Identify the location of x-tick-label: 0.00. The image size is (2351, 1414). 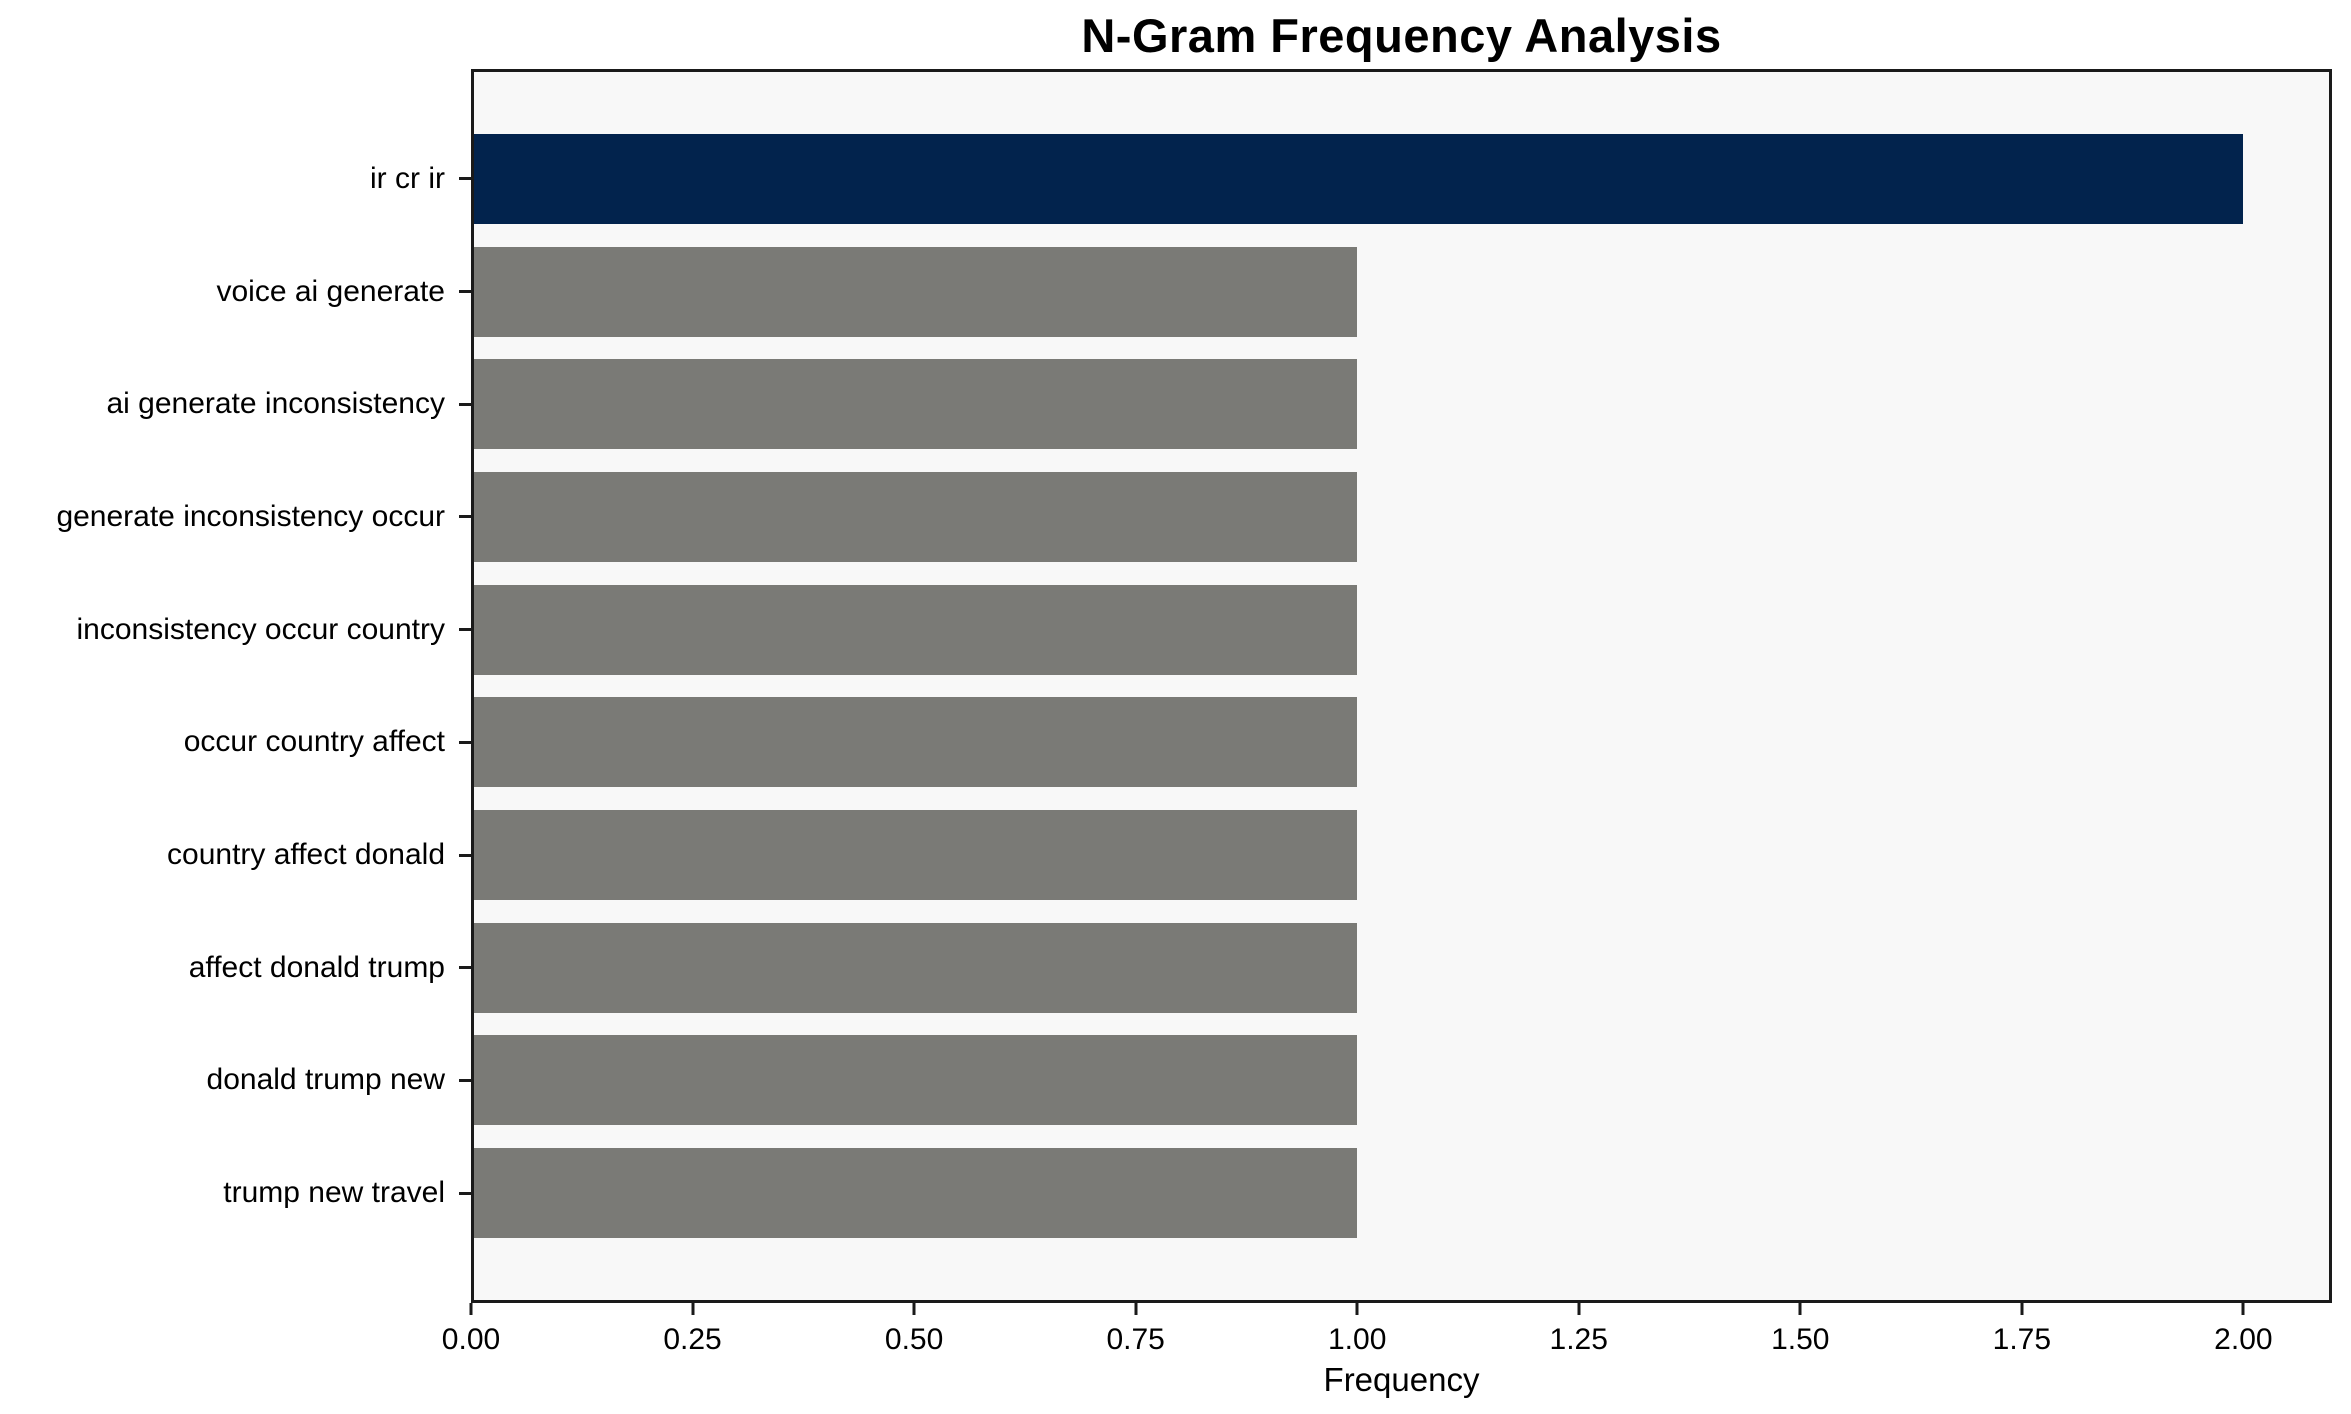
(471, 1339).